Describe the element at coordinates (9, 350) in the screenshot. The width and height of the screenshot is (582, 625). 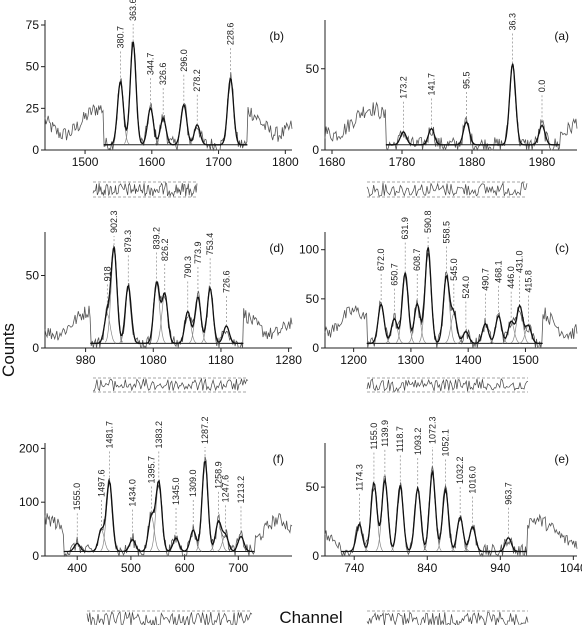
I see `y-axis-label: Counts` at that location.